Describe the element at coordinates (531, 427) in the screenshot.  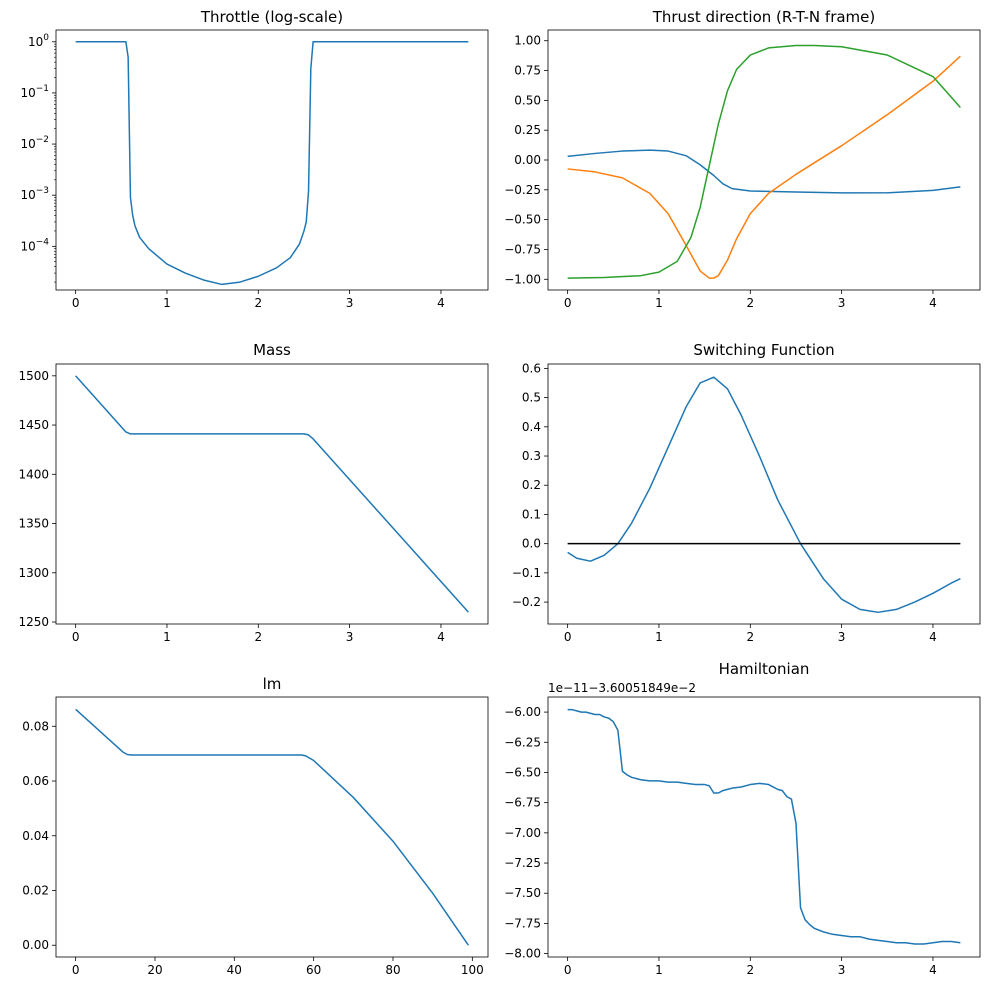
I see `y-tick-label: 0.4` at that location.